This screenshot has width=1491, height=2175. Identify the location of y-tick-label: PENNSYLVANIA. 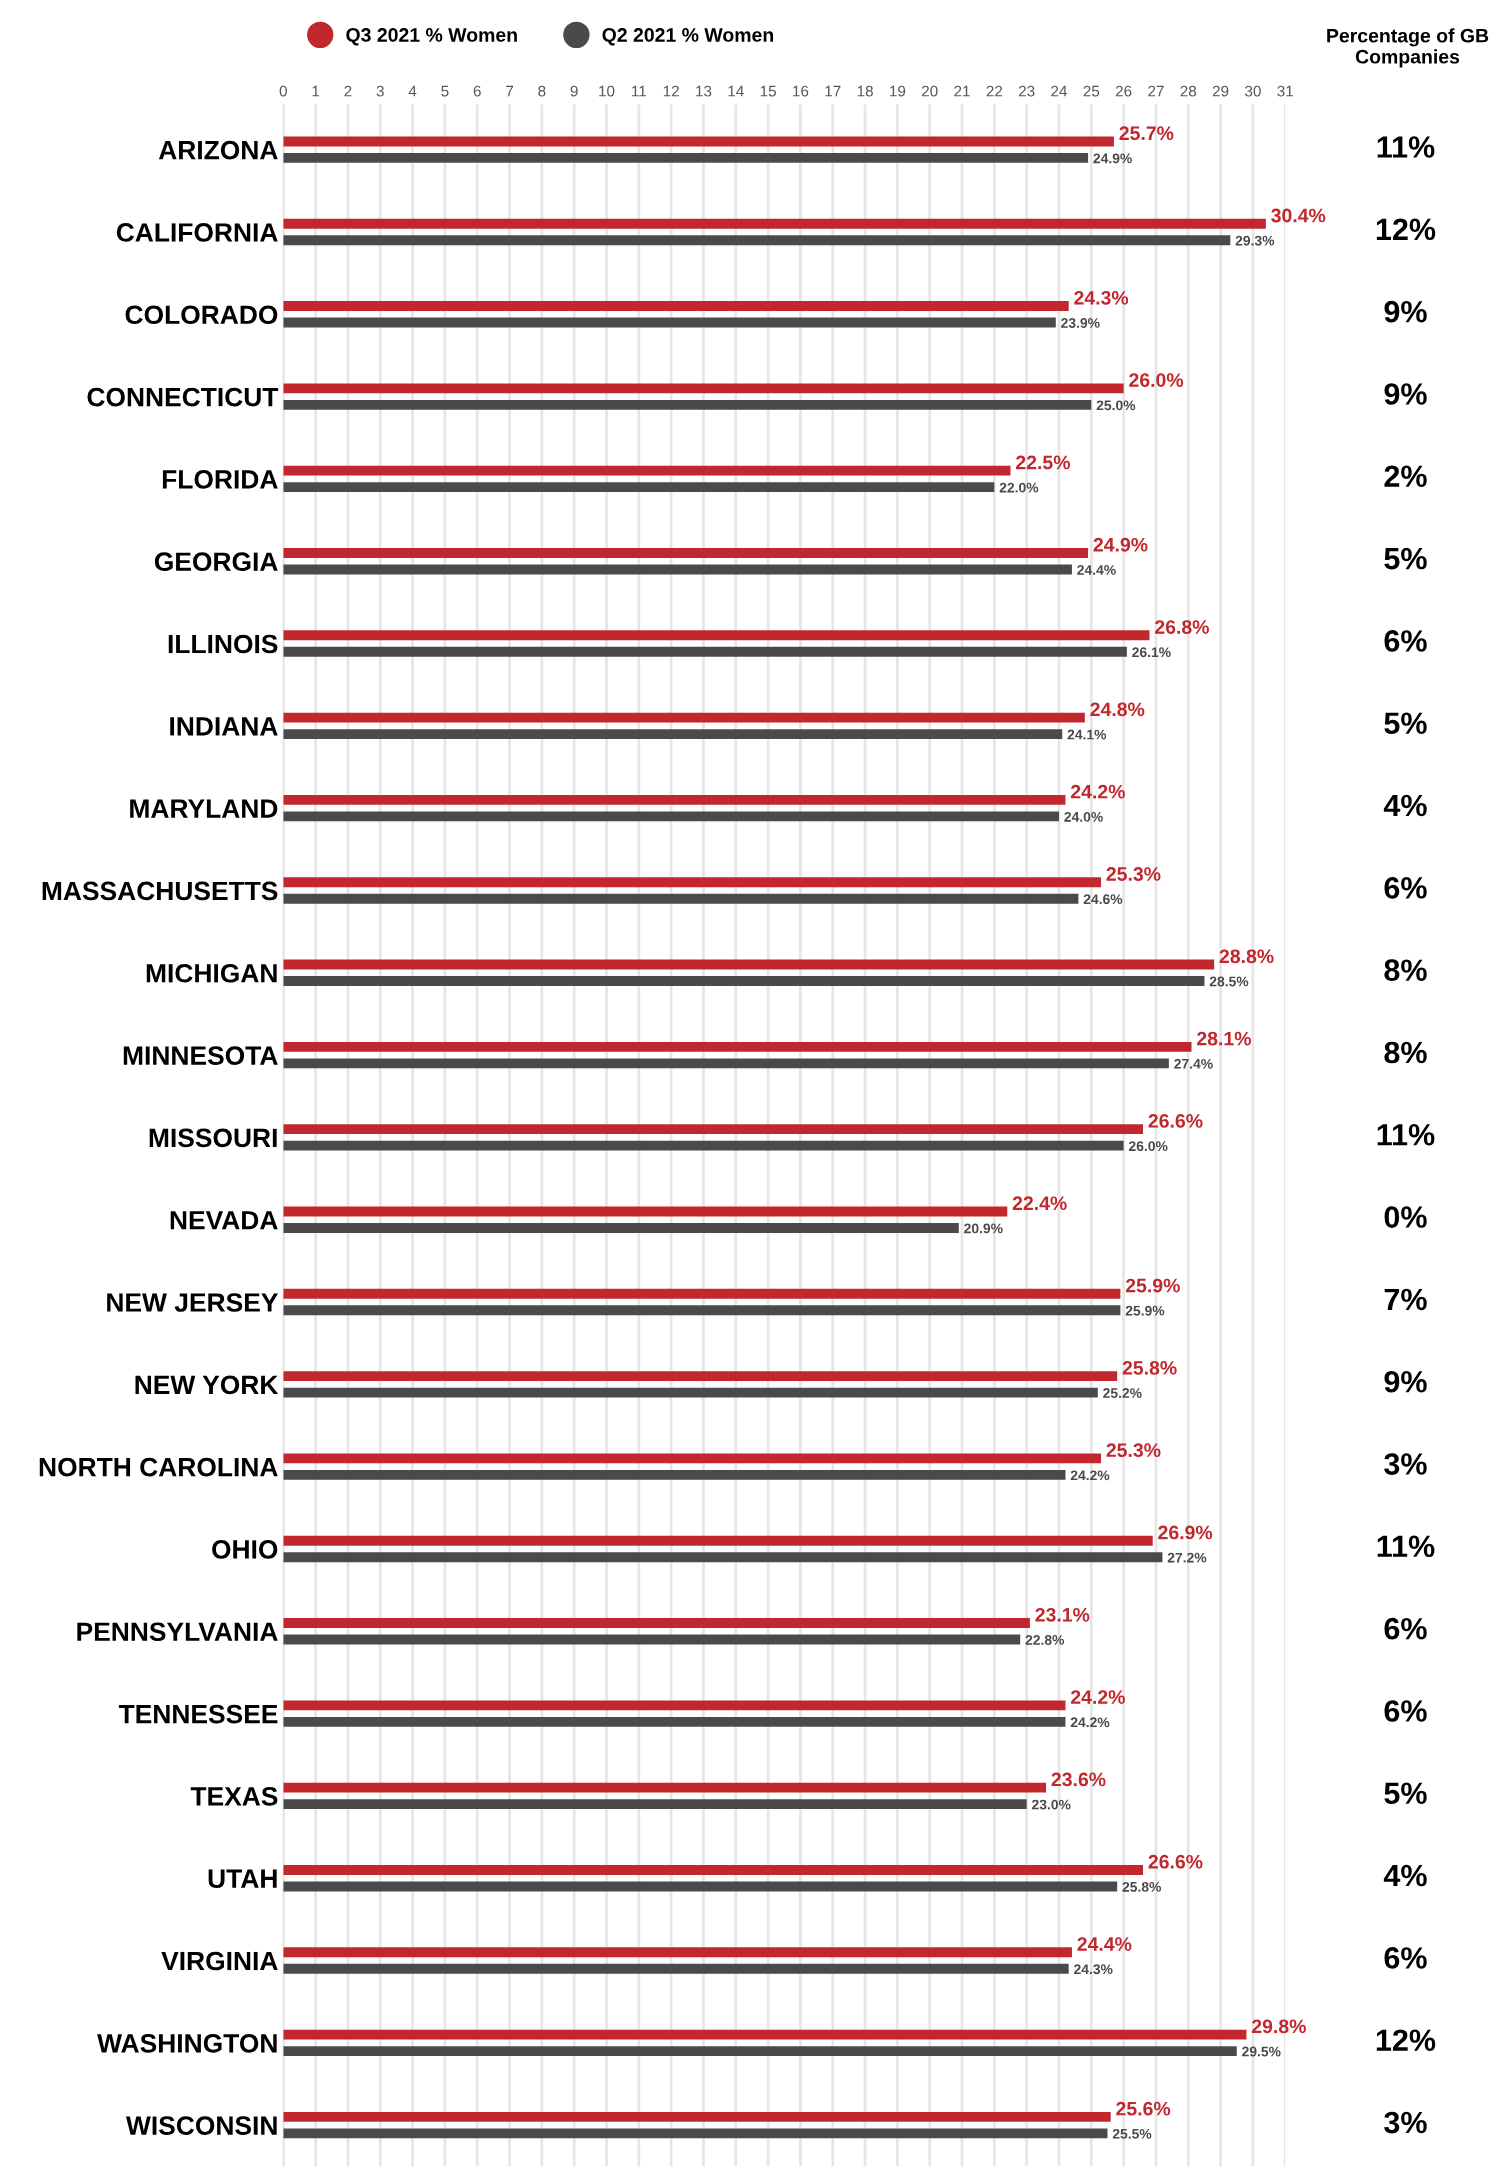
(177, 1632).